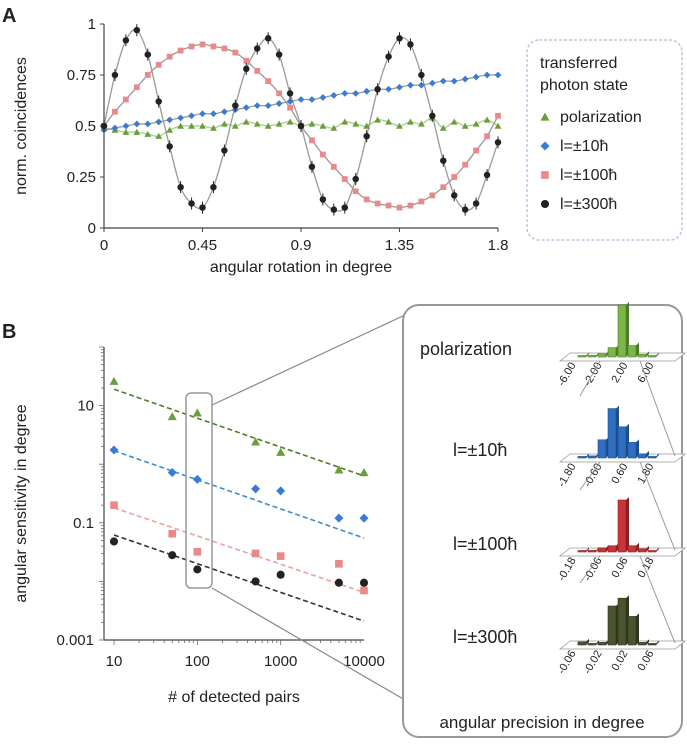 This screenshot has height=744, width=687. I want to click on inset-connector, so click(657, 599).